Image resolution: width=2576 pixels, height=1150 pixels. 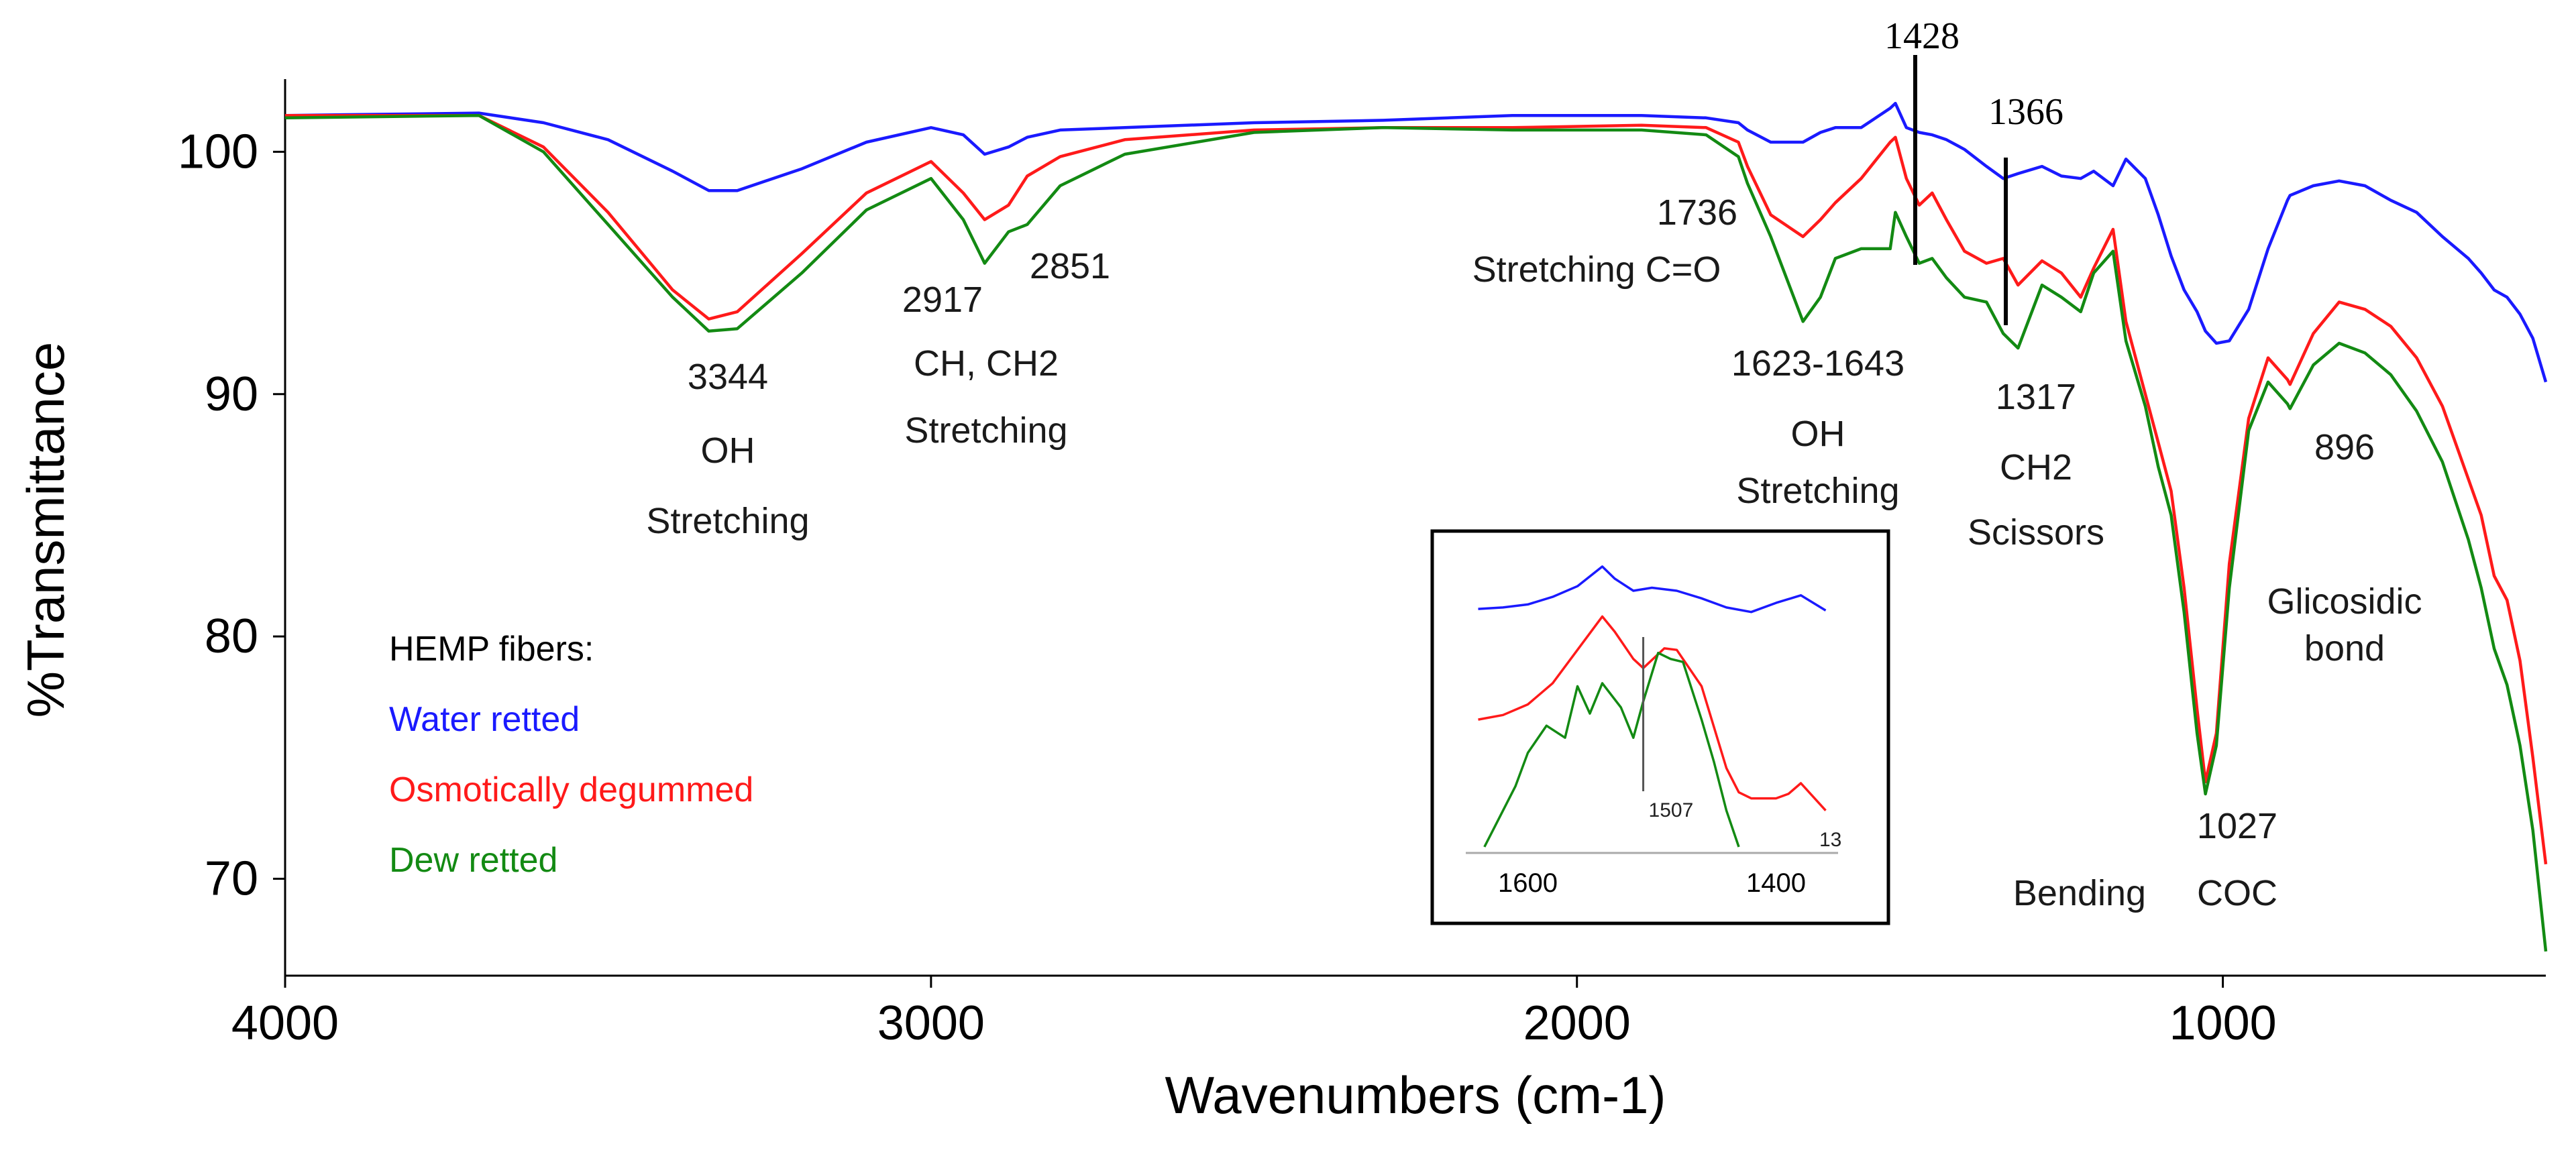 What do you see at coordinates (2079, 893) in the screenshot?
I see `annotation-bending: Bending` at bounding box center [2079, 893].